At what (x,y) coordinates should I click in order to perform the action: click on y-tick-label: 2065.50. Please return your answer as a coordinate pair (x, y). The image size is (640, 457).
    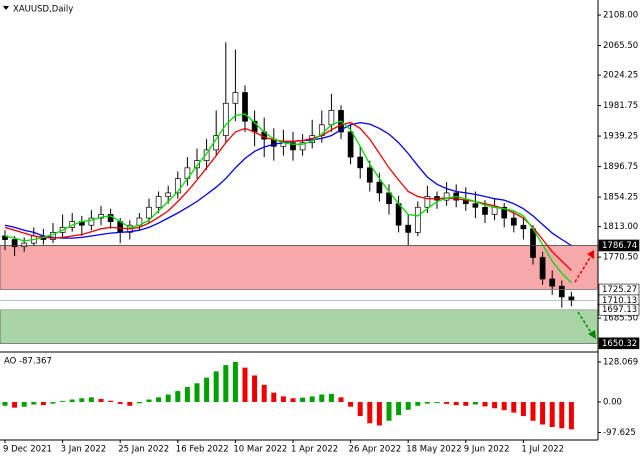
    Looking at the image, I should click on (620, 46).